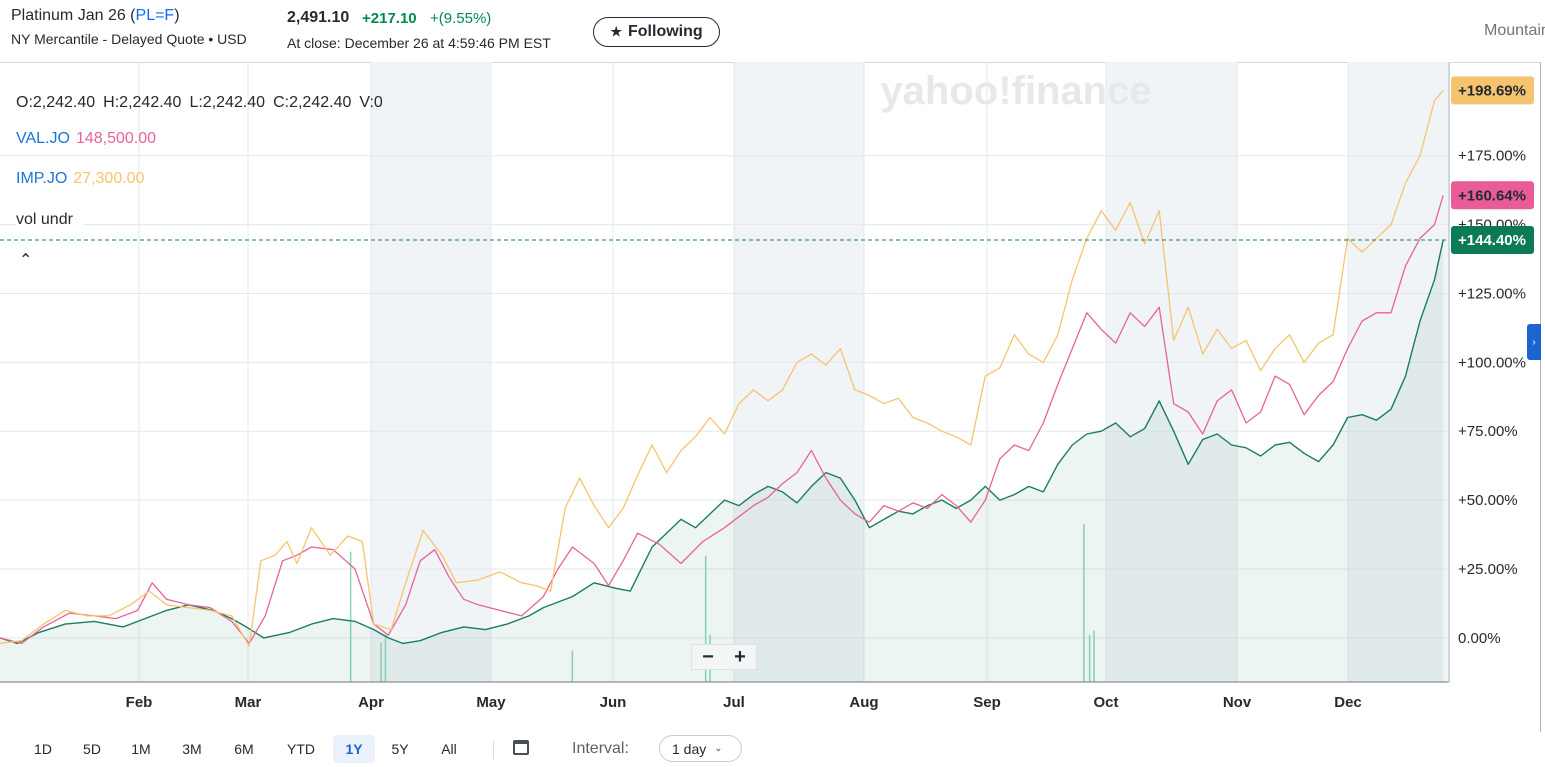 This screenshot has height=767, width=1545. What do you see at coordinates (1514, 30) in the screenshot?
I see `timezone-label: Mountain` at bounding box center [1514, 30].